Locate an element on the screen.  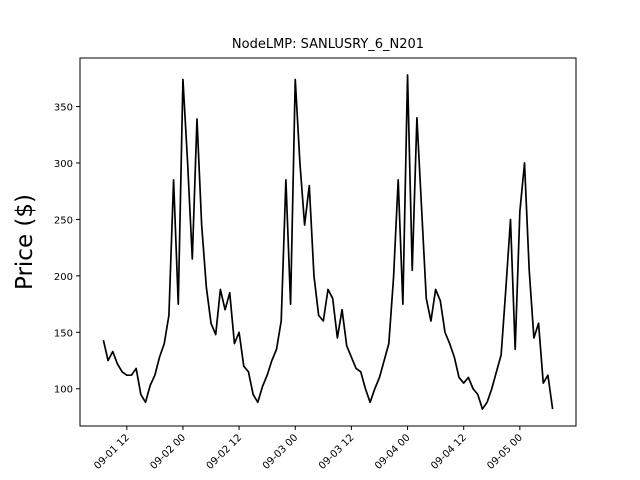
x-tick-label: 09-02 00 is located at coordinates (168, 452).